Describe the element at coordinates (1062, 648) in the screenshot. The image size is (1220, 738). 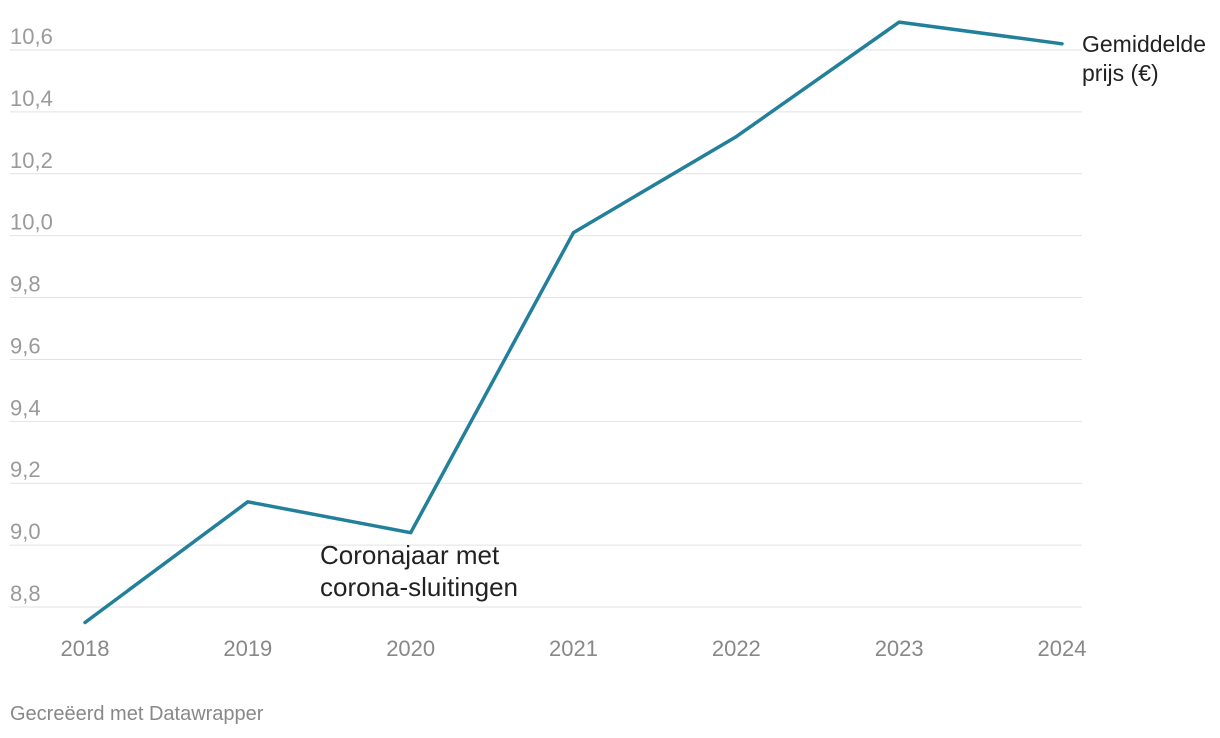
I see `x-tick-label: 2024` at that location.